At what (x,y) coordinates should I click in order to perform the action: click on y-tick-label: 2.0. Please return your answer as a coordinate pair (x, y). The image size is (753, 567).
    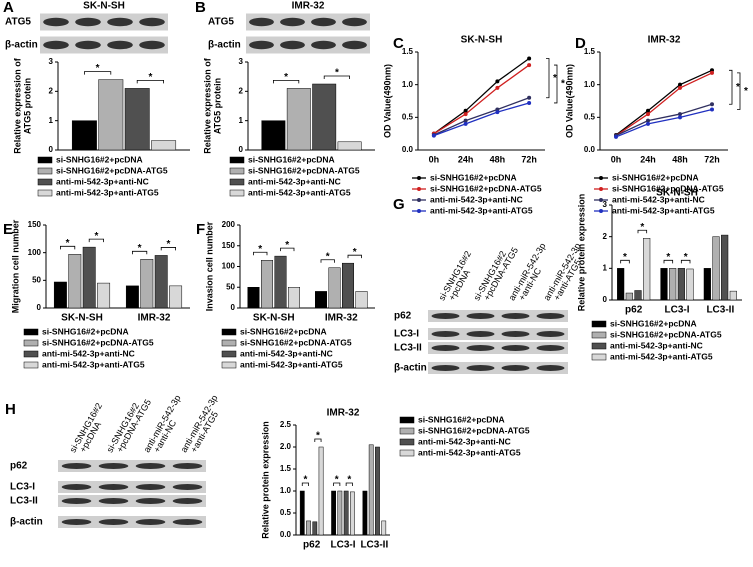
    Looking at the image, I should click on (286, 446).